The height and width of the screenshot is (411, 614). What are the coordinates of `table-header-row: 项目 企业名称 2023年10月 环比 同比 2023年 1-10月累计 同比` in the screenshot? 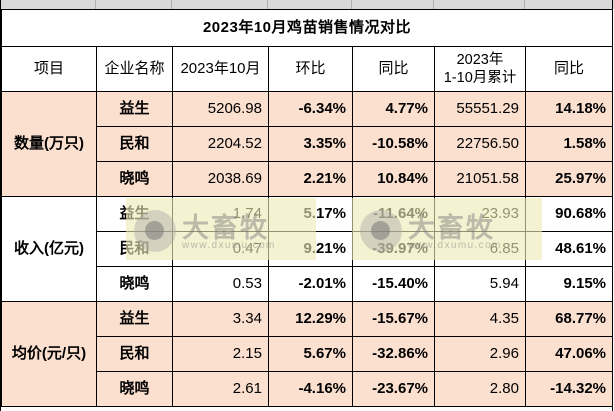 It's located at (307, 69).